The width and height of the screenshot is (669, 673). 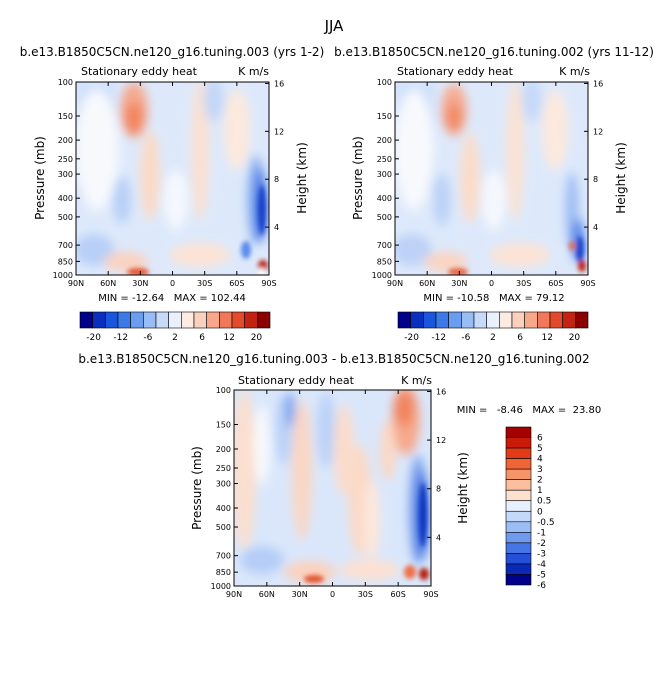 I want to click on panel-b-stats: MIN = -10.58 MAX = 79.12, so click(x=493, y=298).